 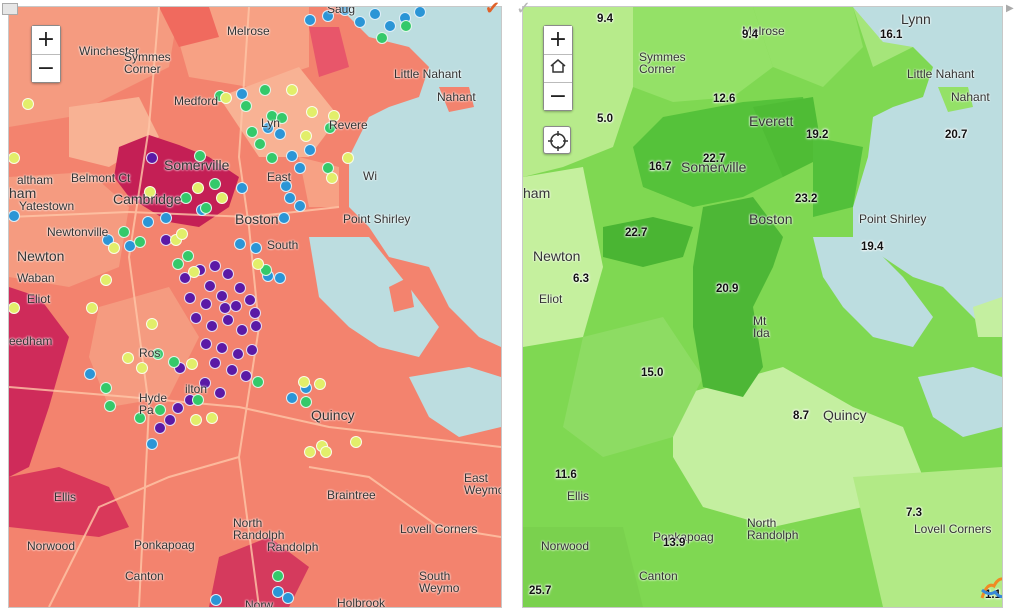 What do you see at coordinates (493, 9) in the screenshot?
I see `check-icon: ✔` at bounding box center [493, 9].